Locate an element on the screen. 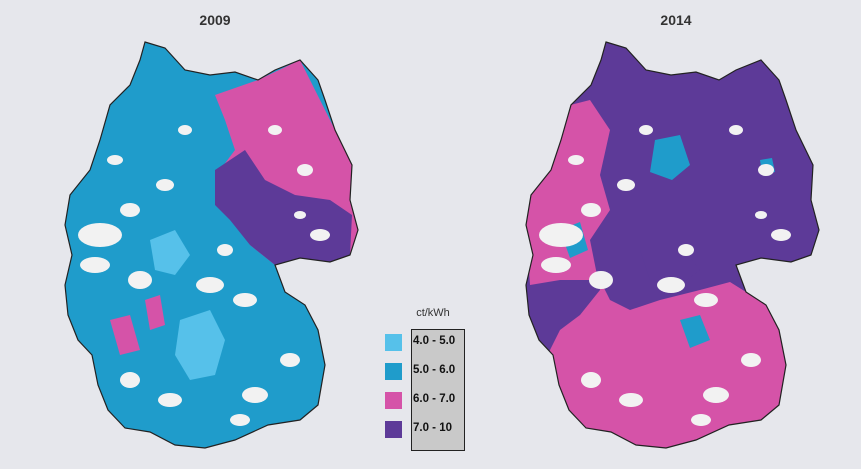 The height and width of the screenshot is (469, 861). legend-label: 7.0 - 10 is located at coordinates (432, 428).